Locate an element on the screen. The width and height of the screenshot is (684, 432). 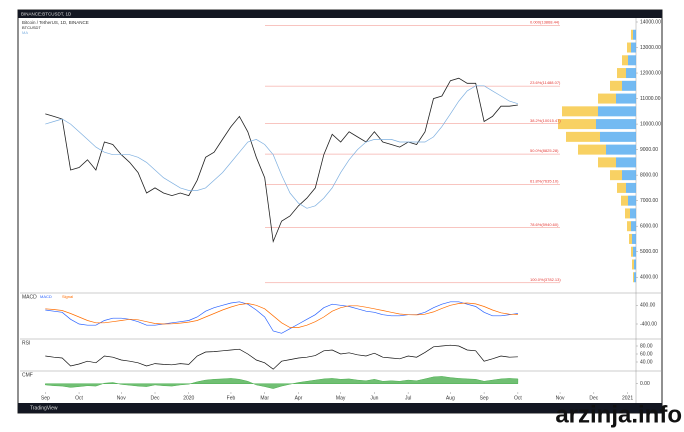
fib-label: 0.000(13868.44) is located at coordinates (545, 21).